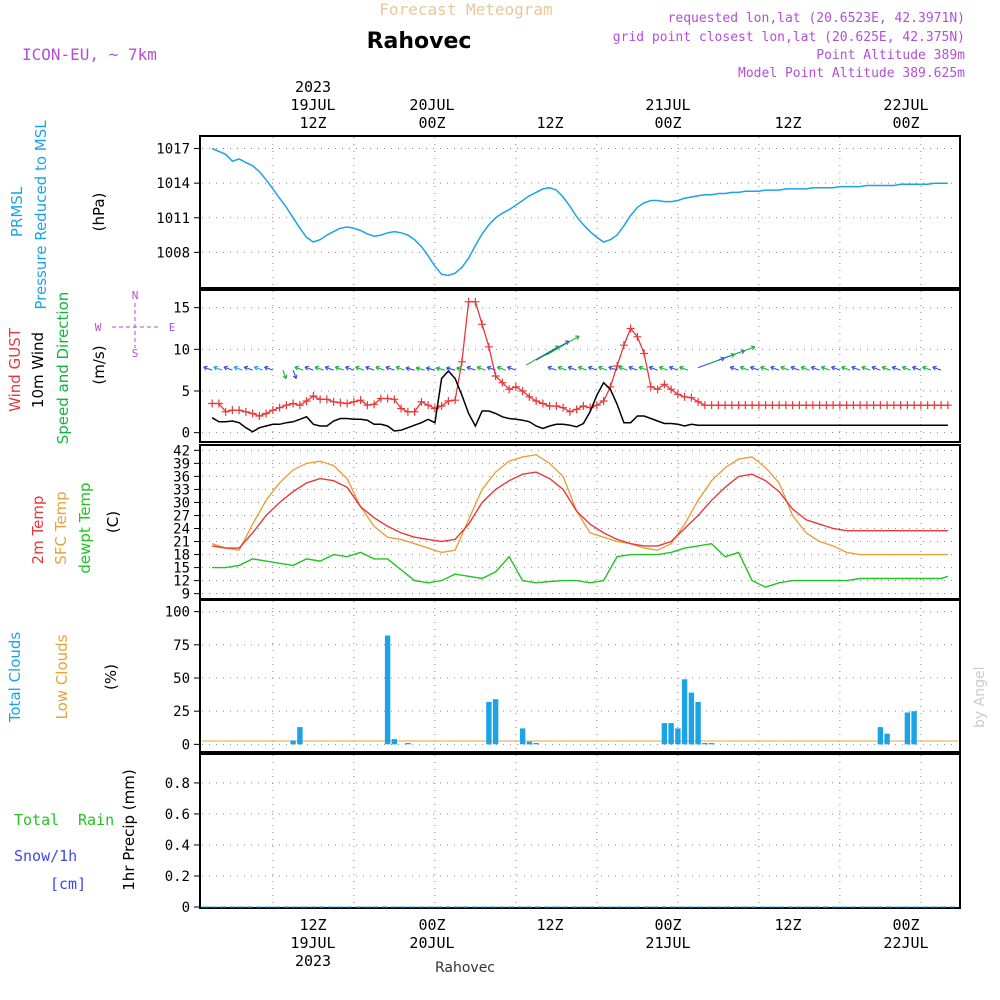 Image resolution: width=1000 pixels, height=1000 pixels. Describe the element at coordinates (580, 676) in the screenshot. I see `clouds-grid` at that location.